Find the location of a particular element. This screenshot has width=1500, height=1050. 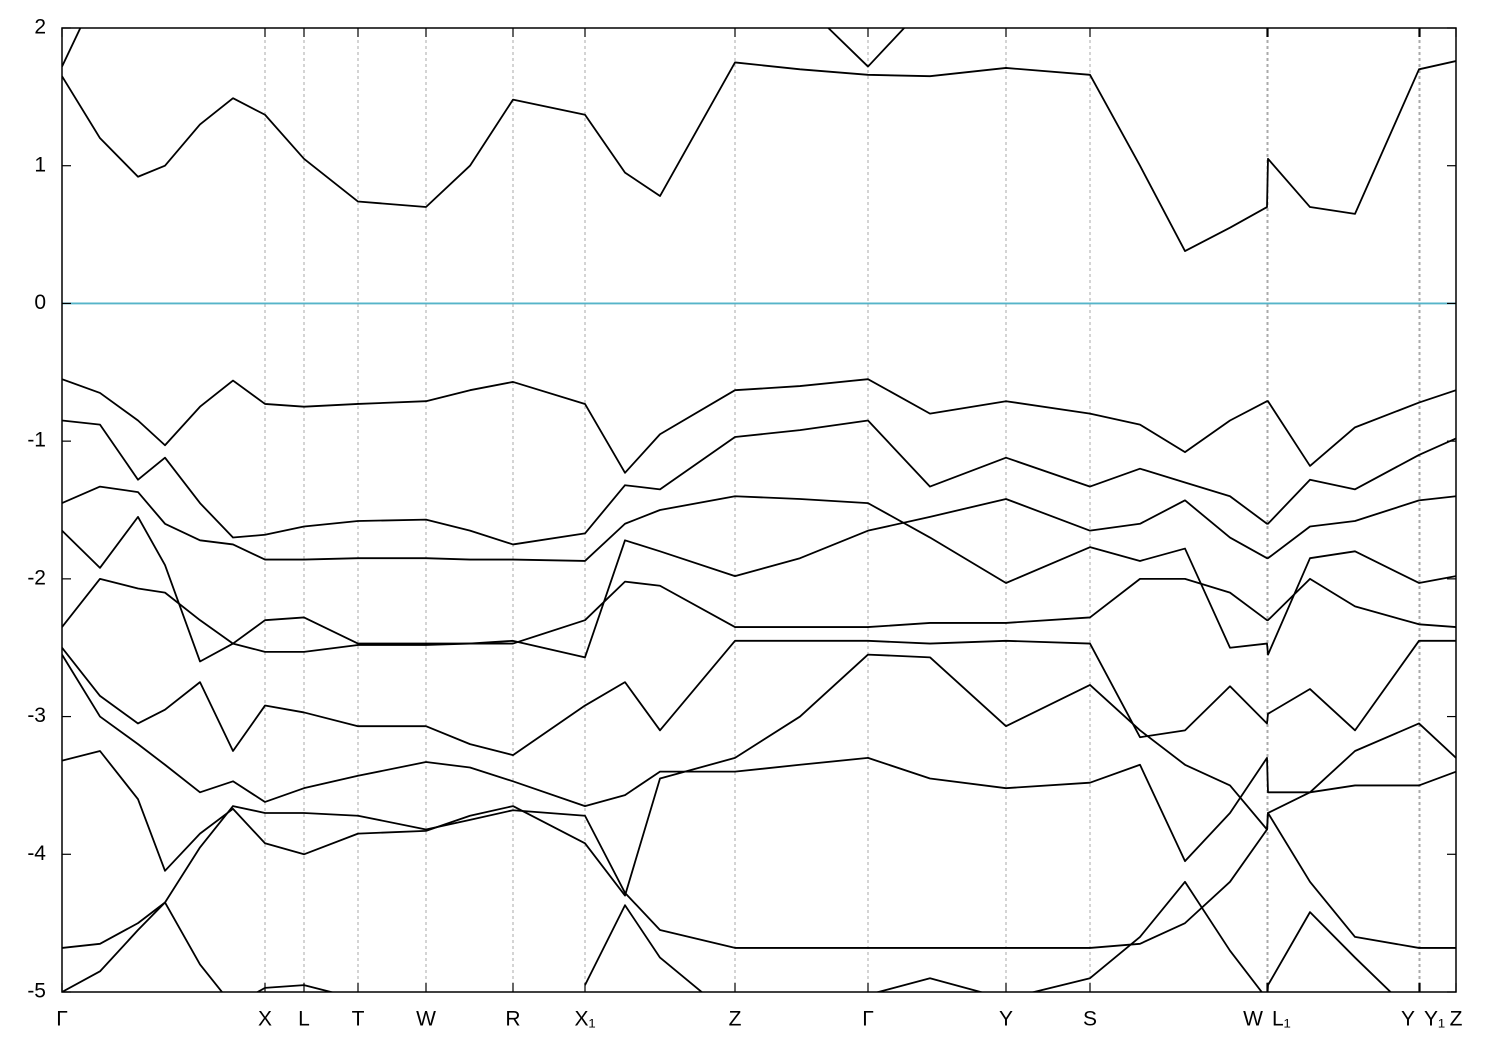

y-tick-label: -3 is located at coordinates (36, 715).